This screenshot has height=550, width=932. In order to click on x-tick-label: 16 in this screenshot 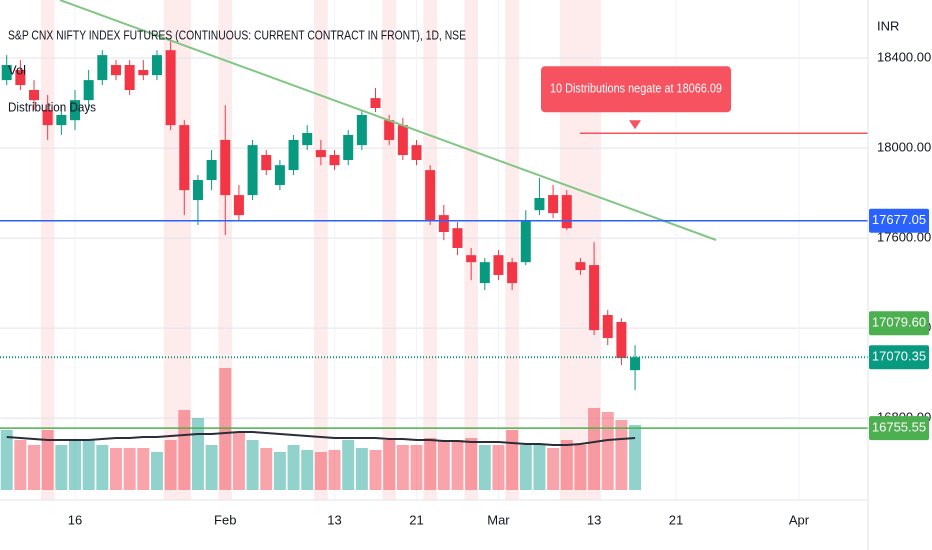, I will do `click(75, 519)`.